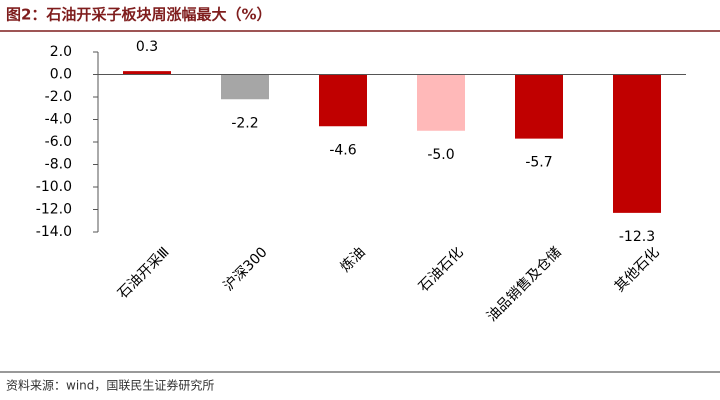  Describe the element at coordinates (138, 15) in the screenshot. I see `chart-title: 图2：石油开采子板块周涨幅最大（%）` at that location.